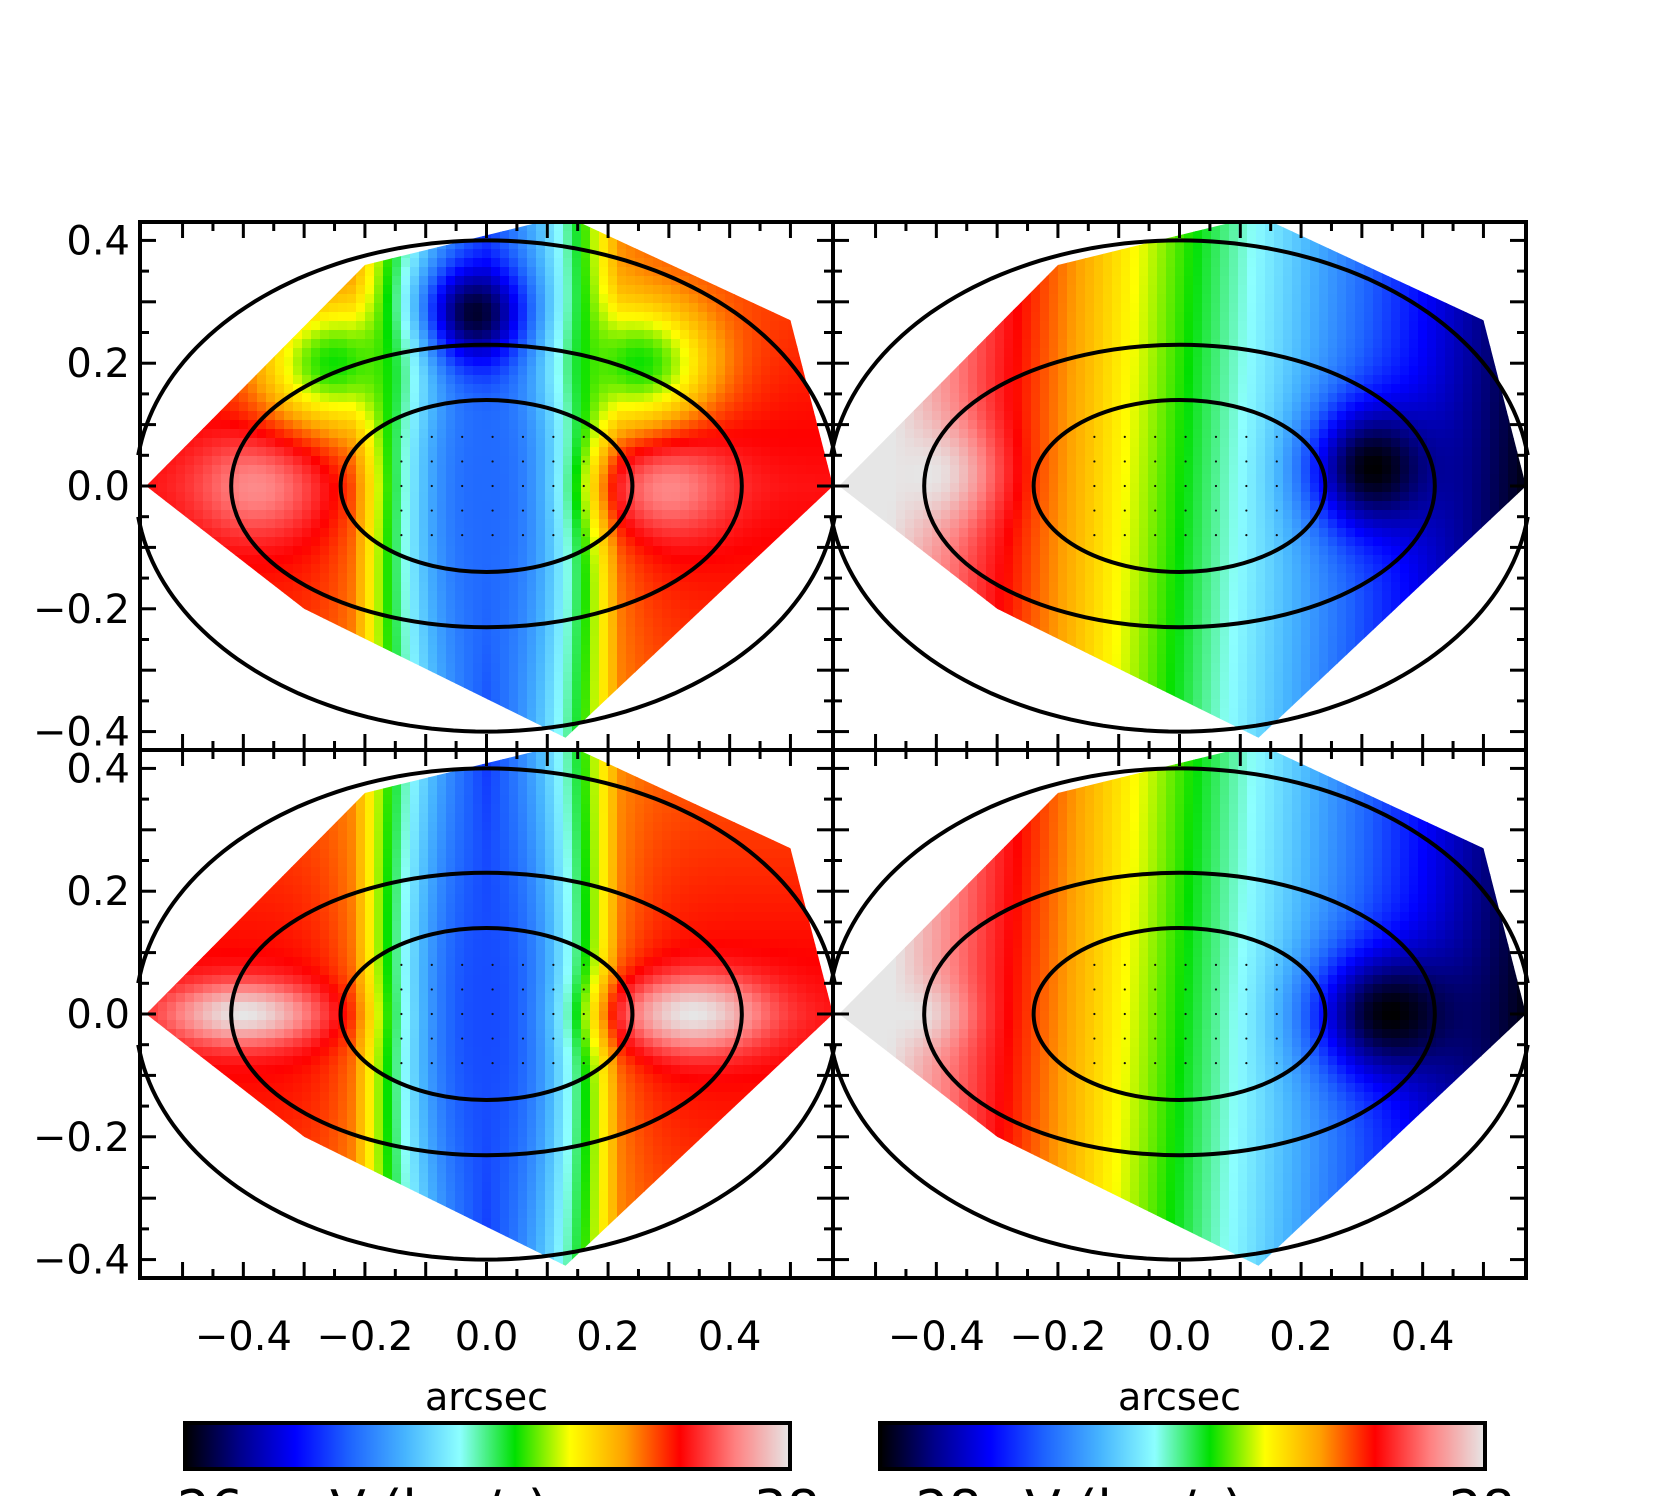 Image resolution: width=1661 pixels, height=1496 pixels. I want to click on y-tick-label: 0.2, so click(98, 364).